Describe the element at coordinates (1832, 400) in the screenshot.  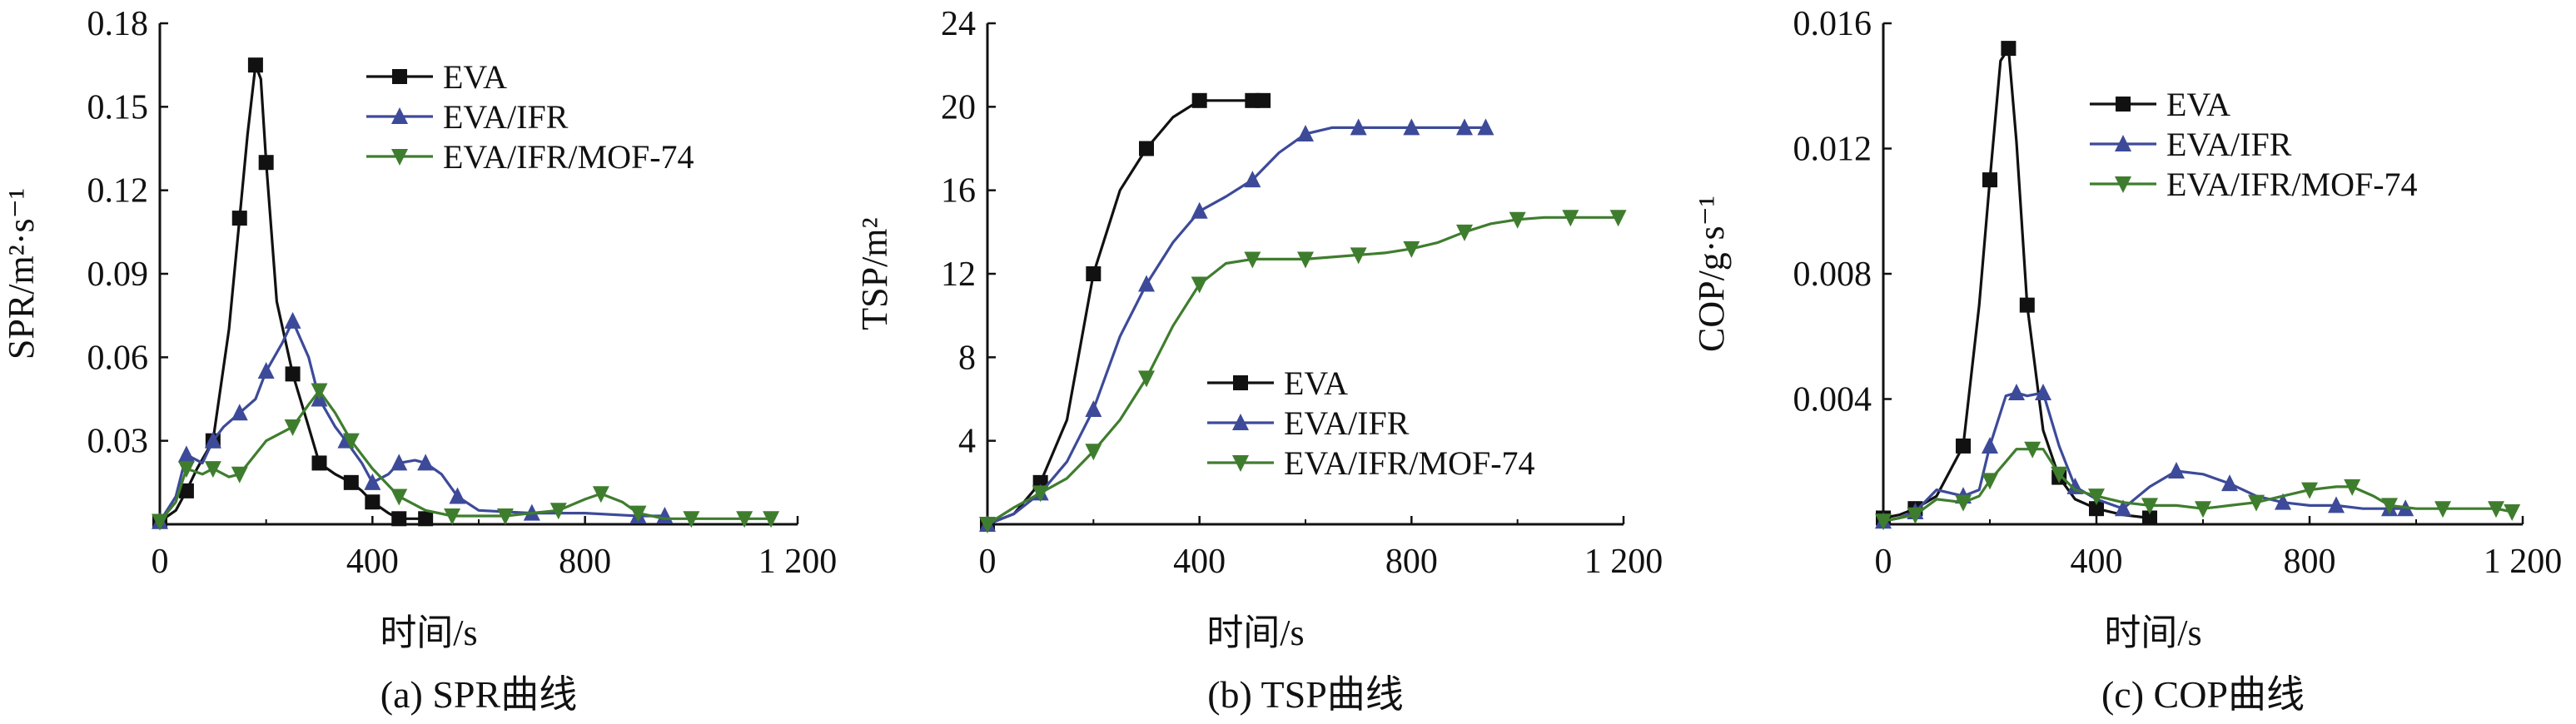
I see `y-tick-label: 0.004` at that location.